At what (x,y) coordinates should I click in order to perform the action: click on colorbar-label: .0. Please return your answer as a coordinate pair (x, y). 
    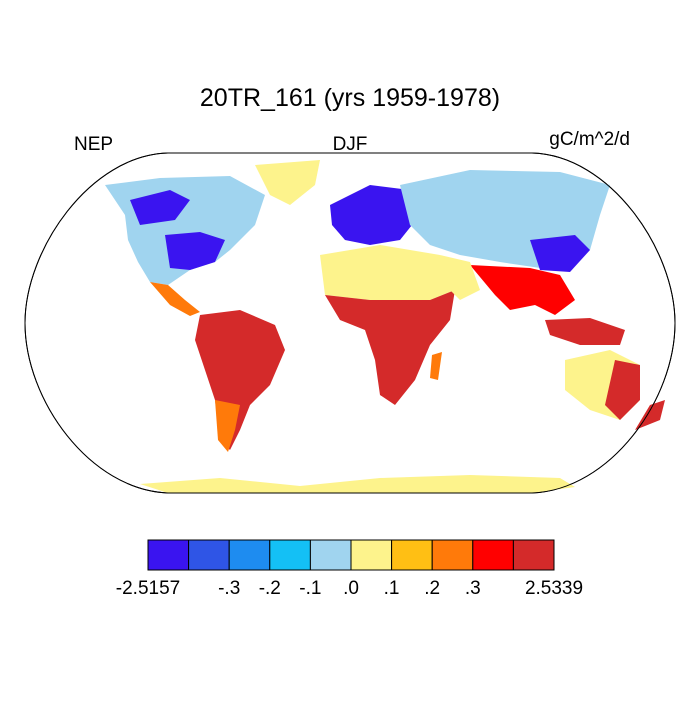
    Looking at the image, I should click on (351, 588).